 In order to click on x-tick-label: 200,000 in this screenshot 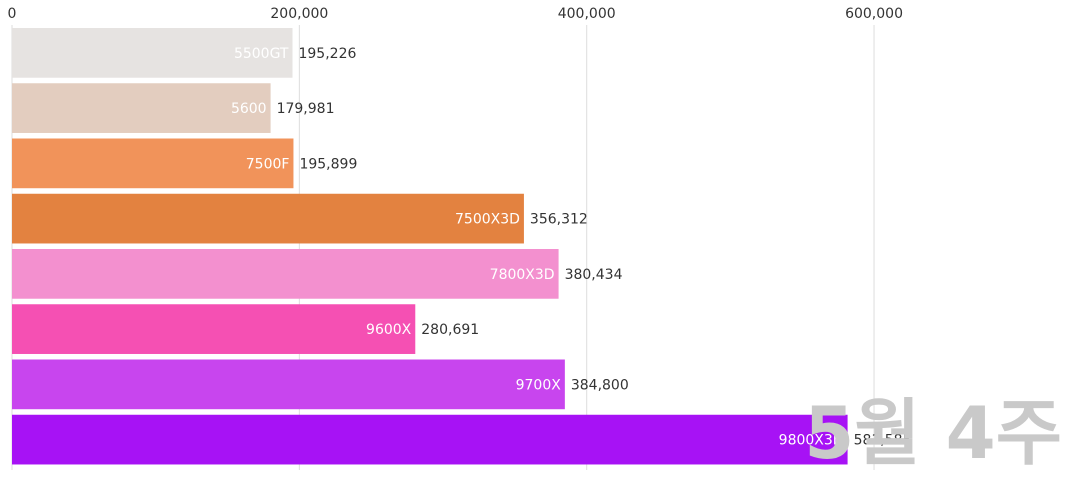, I will do `click(299, 14)`.